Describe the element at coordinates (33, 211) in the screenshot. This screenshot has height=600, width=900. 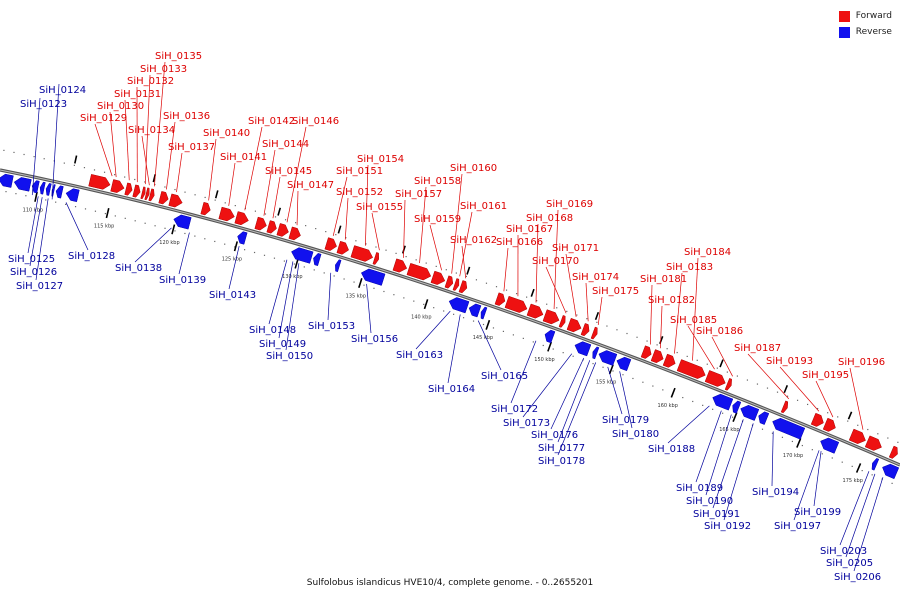
I see `scale-tick-label: 110 kbp` at that location.